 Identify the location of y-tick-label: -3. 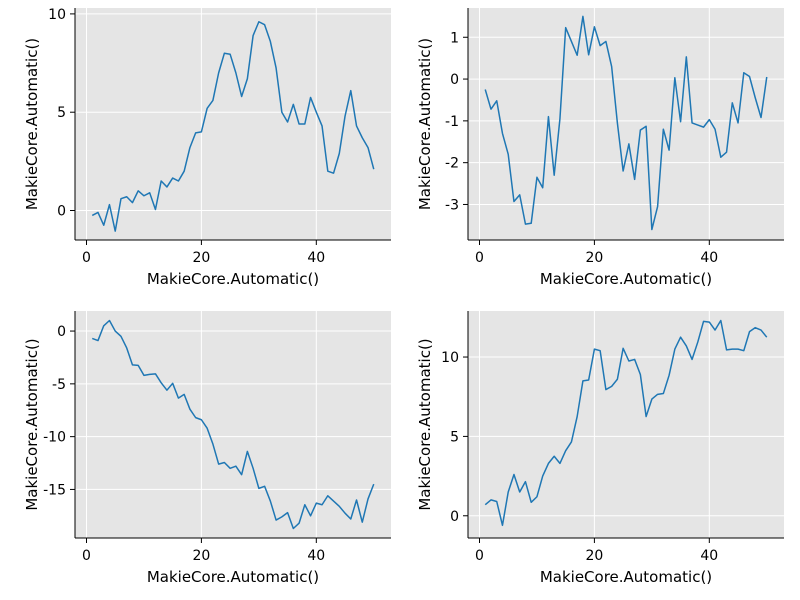
(452, 205).